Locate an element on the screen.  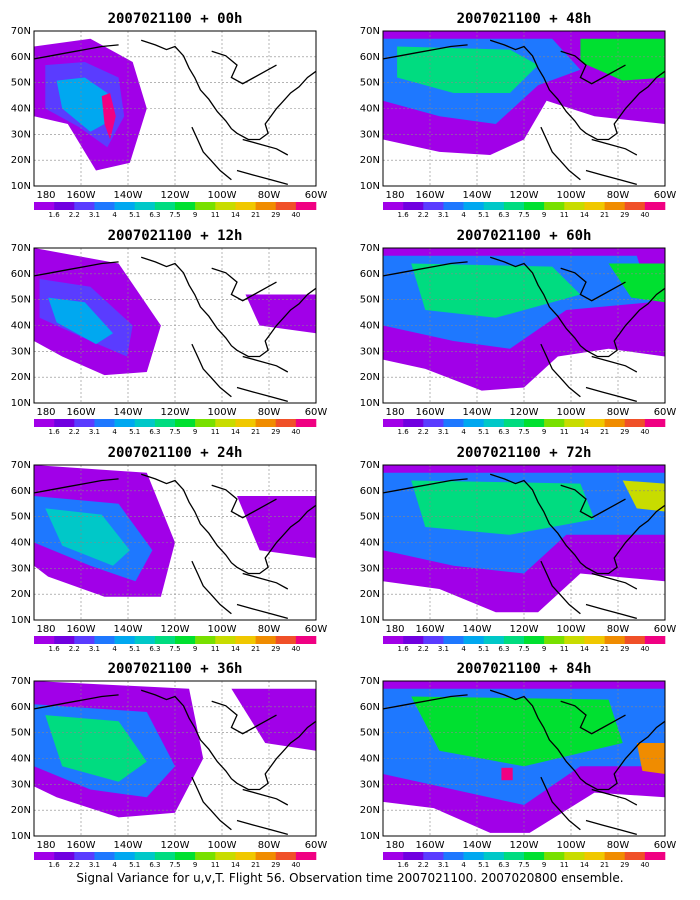
panel-title: 2007021100 + 24h is located at coordinates (175, 453).